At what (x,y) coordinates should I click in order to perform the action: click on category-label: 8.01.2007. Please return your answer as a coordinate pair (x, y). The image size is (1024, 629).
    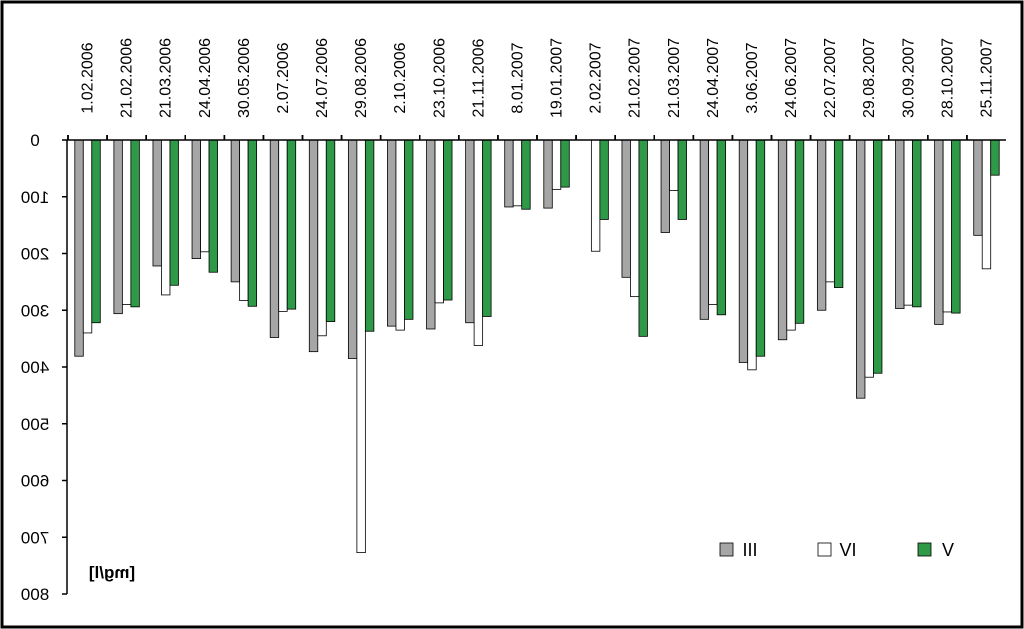
    Looking at the image, I should click on (517, 77).